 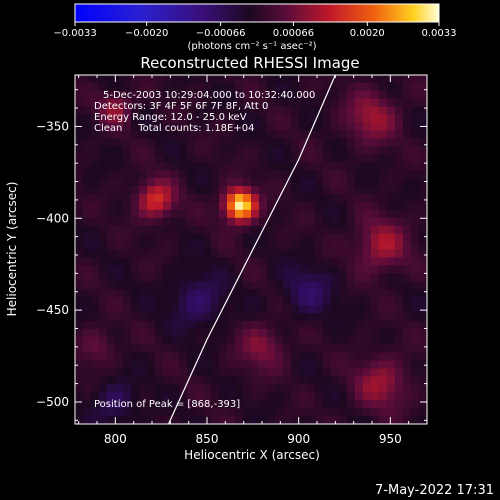 I want to click on x-tick-label: 900, so click(x=298, y=439).